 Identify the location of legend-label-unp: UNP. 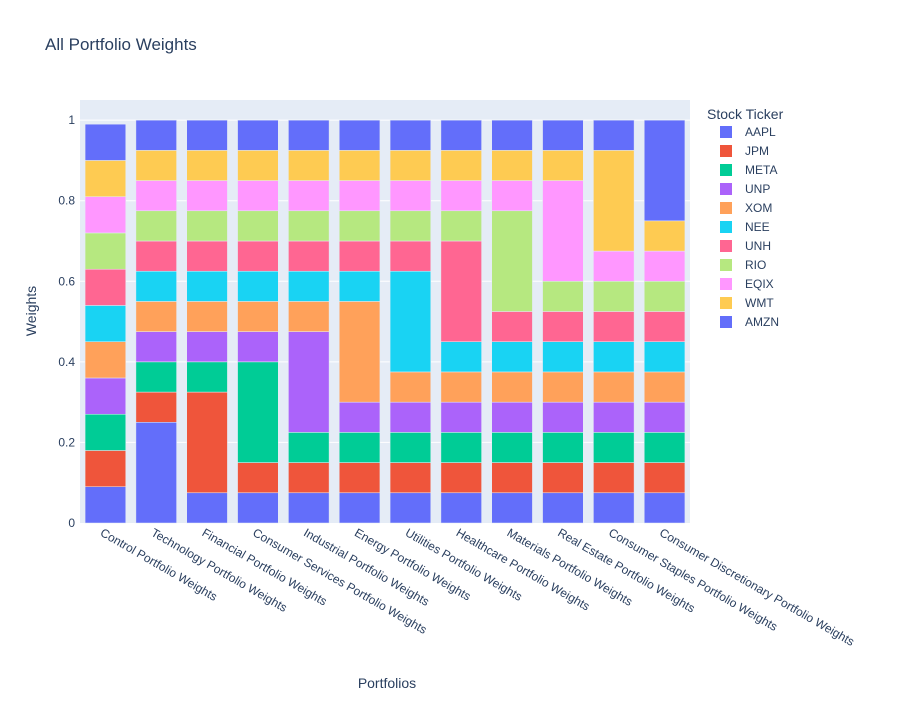
(757, 189).